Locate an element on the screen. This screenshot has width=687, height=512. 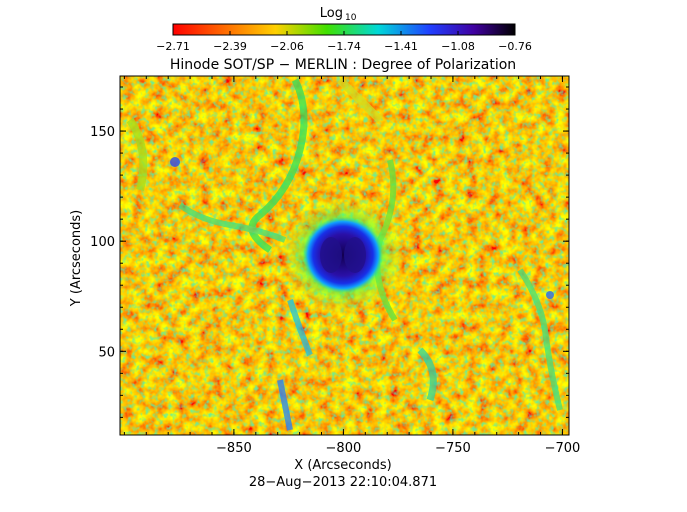
y-tick-label: 50 is located at coordinates (106, 352).